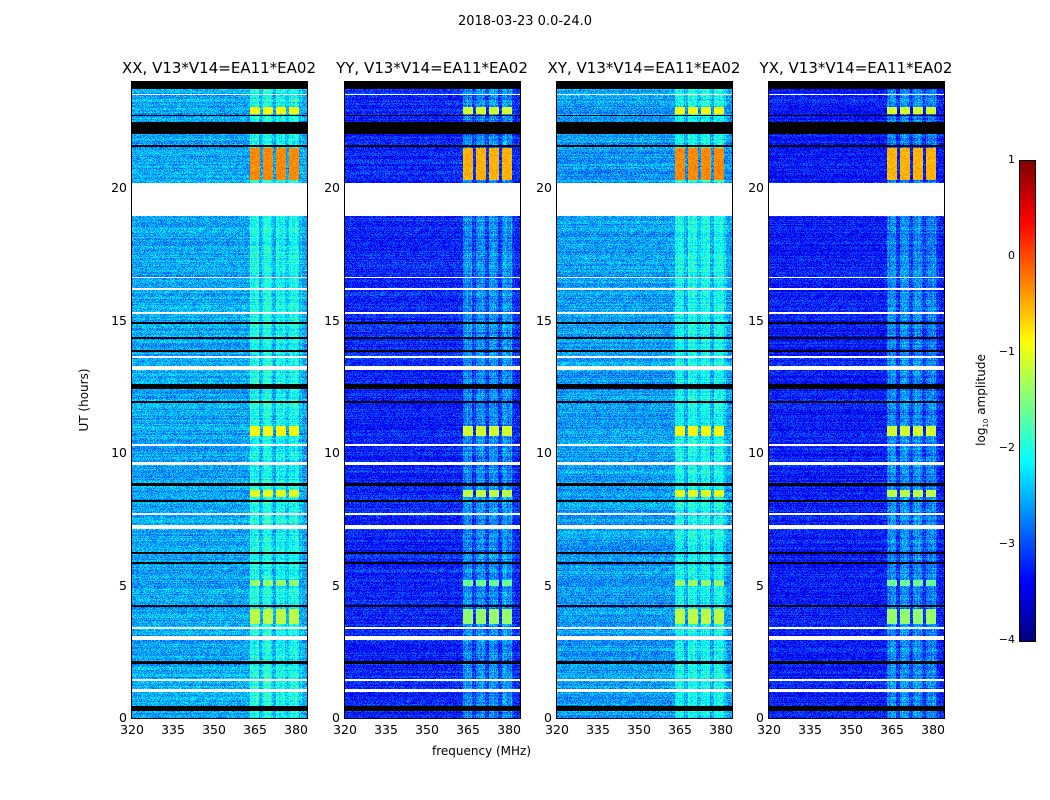 Image resolution: width=1050 pixels, height=800 pixels. Describe the element at coordinates (1006, 447) in the screenshot. I see `colorbar-tick-label: −2` at that location.